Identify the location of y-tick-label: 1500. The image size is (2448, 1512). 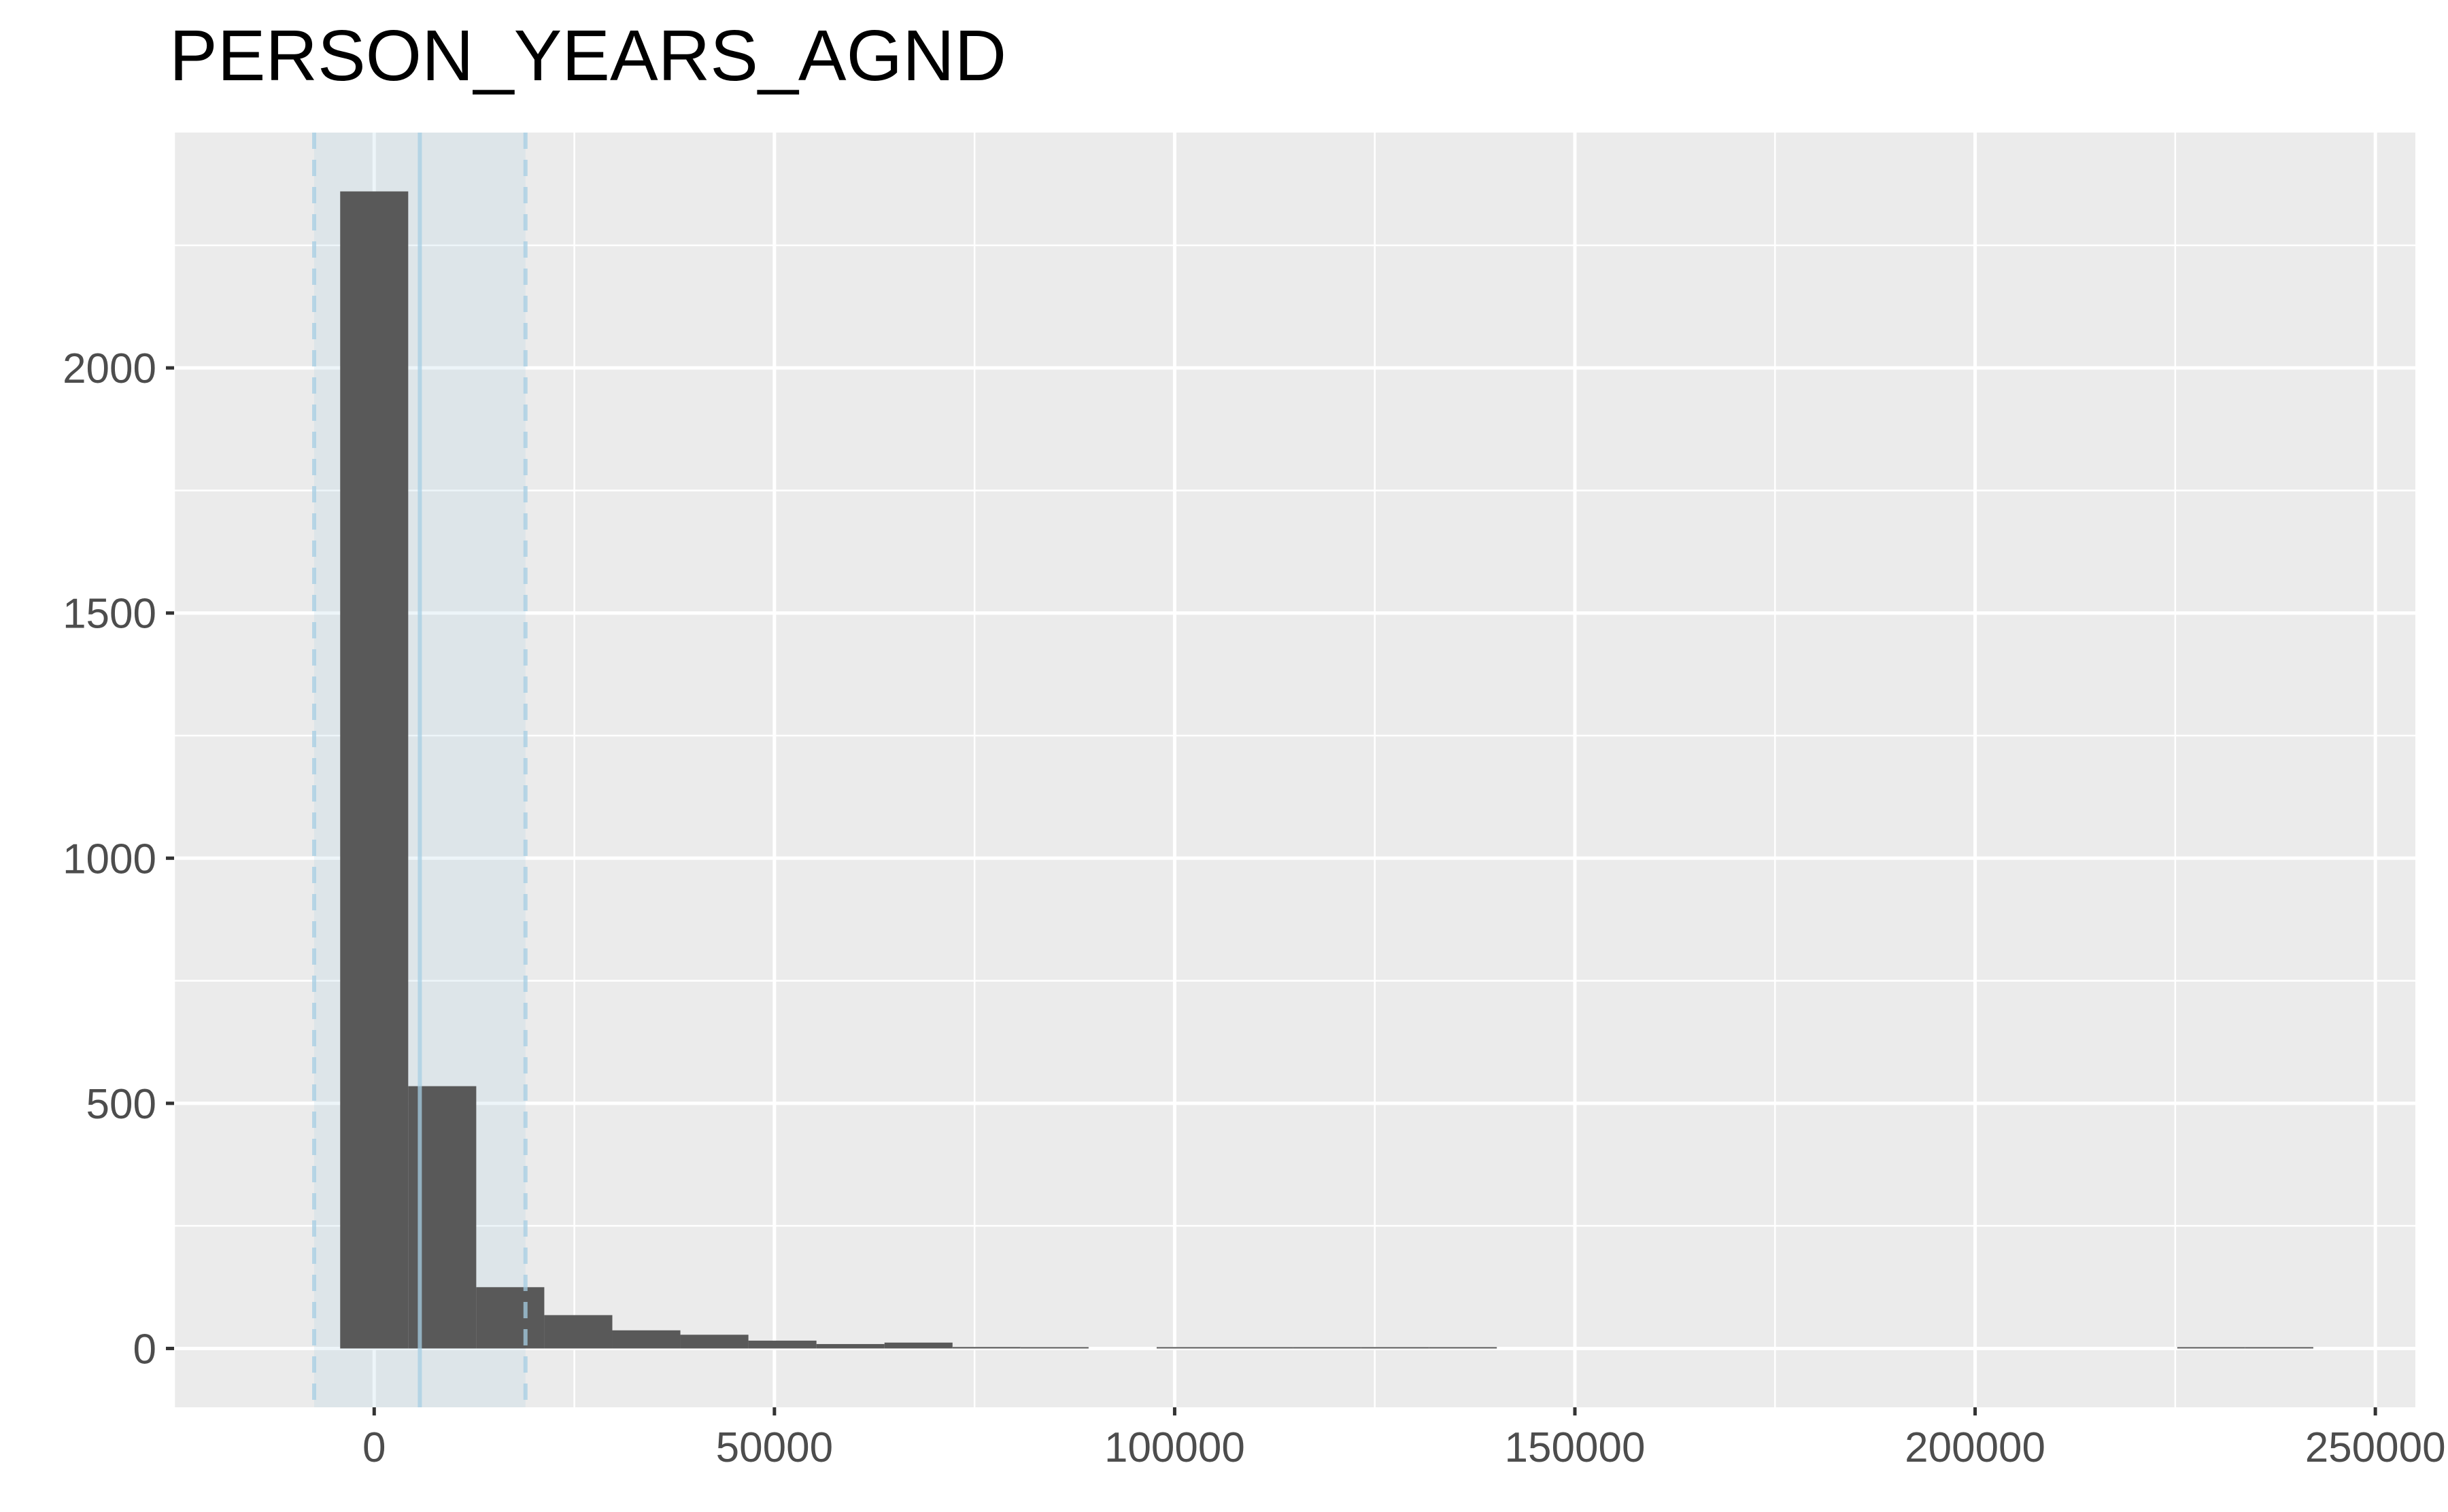
(110, 614).